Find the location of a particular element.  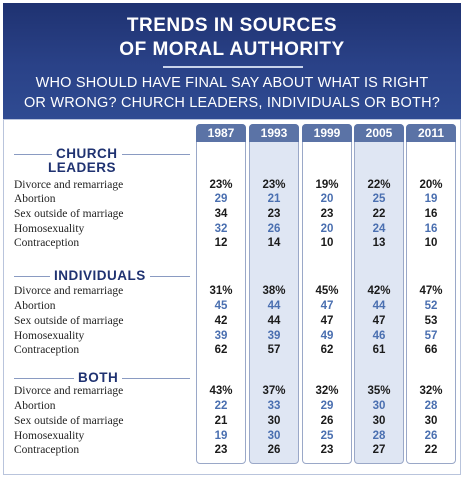

table-cell: 14 is located at coordinates (274, 243).